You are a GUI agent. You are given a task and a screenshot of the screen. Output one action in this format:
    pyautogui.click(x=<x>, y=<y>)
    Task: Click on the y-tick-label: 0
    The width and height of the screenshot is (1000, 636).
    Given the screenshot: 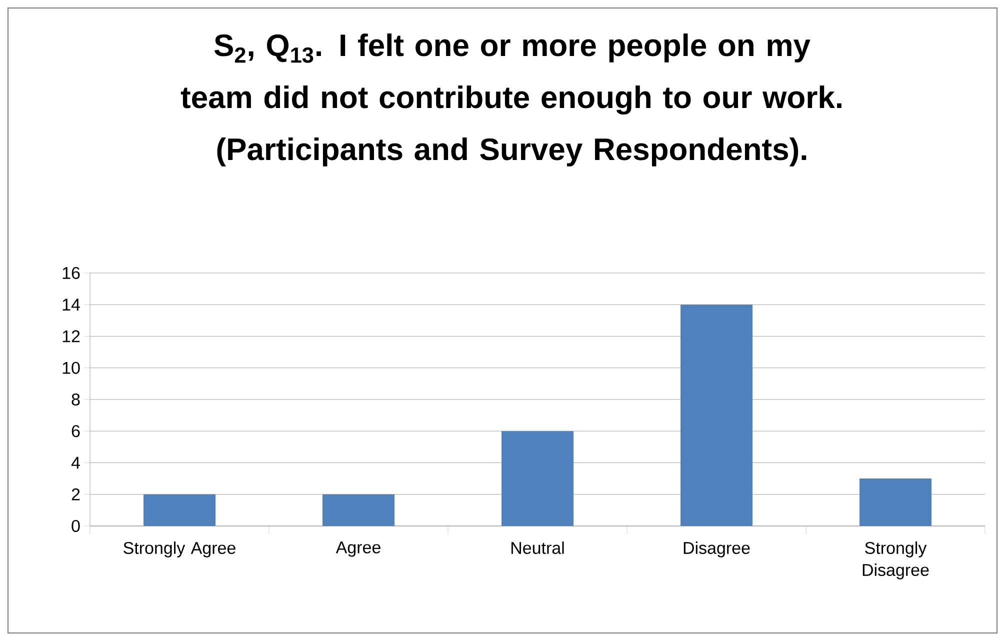 What is the action you would take?
    pyautogui.click(x=76, y=526)
    